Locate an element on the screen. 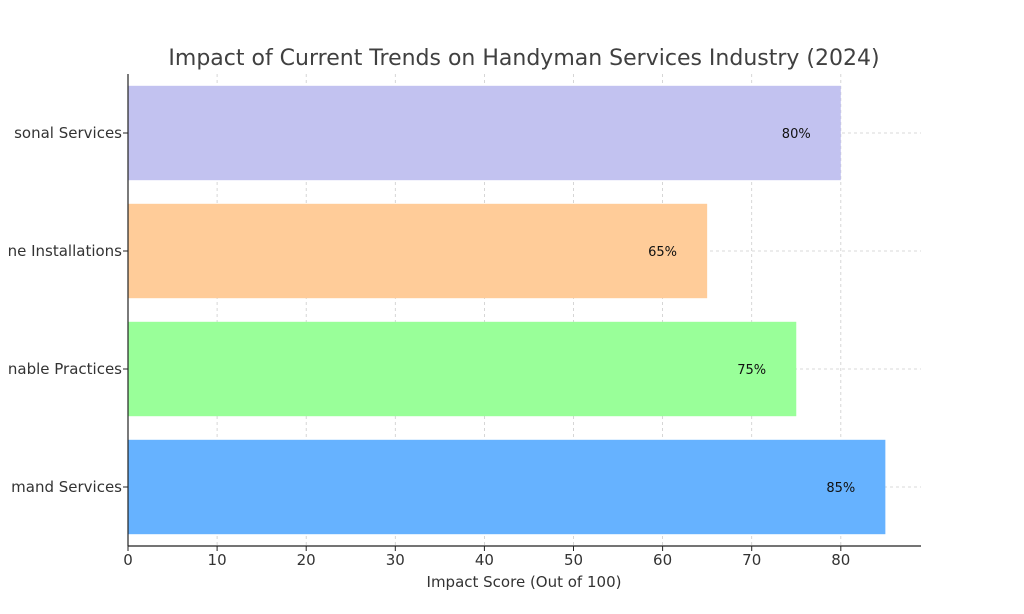 The width and height of the screenshot is (1024, 614). x-tick-label: 0 is located at coordinates (128, 560).